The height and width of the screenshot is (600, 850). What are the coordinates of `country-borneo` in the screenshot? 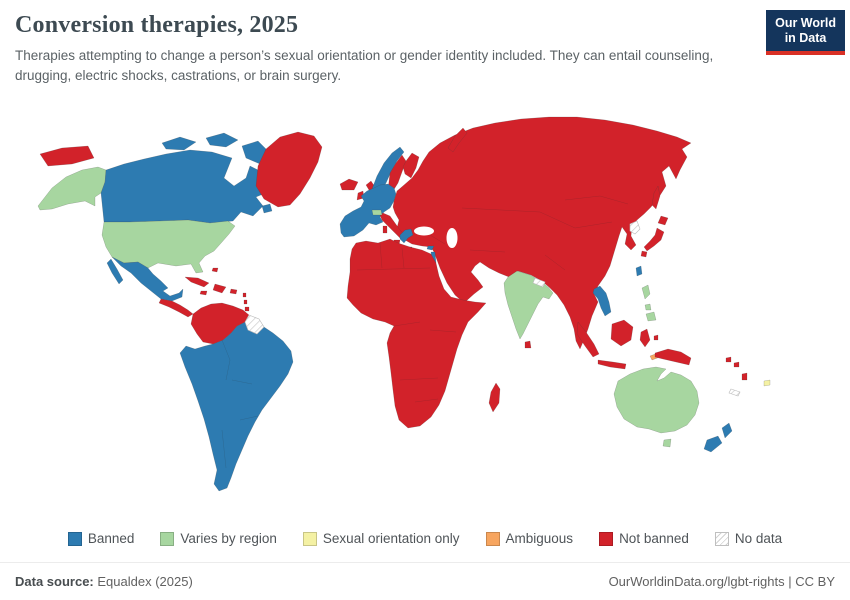 It's located at (622, 333).